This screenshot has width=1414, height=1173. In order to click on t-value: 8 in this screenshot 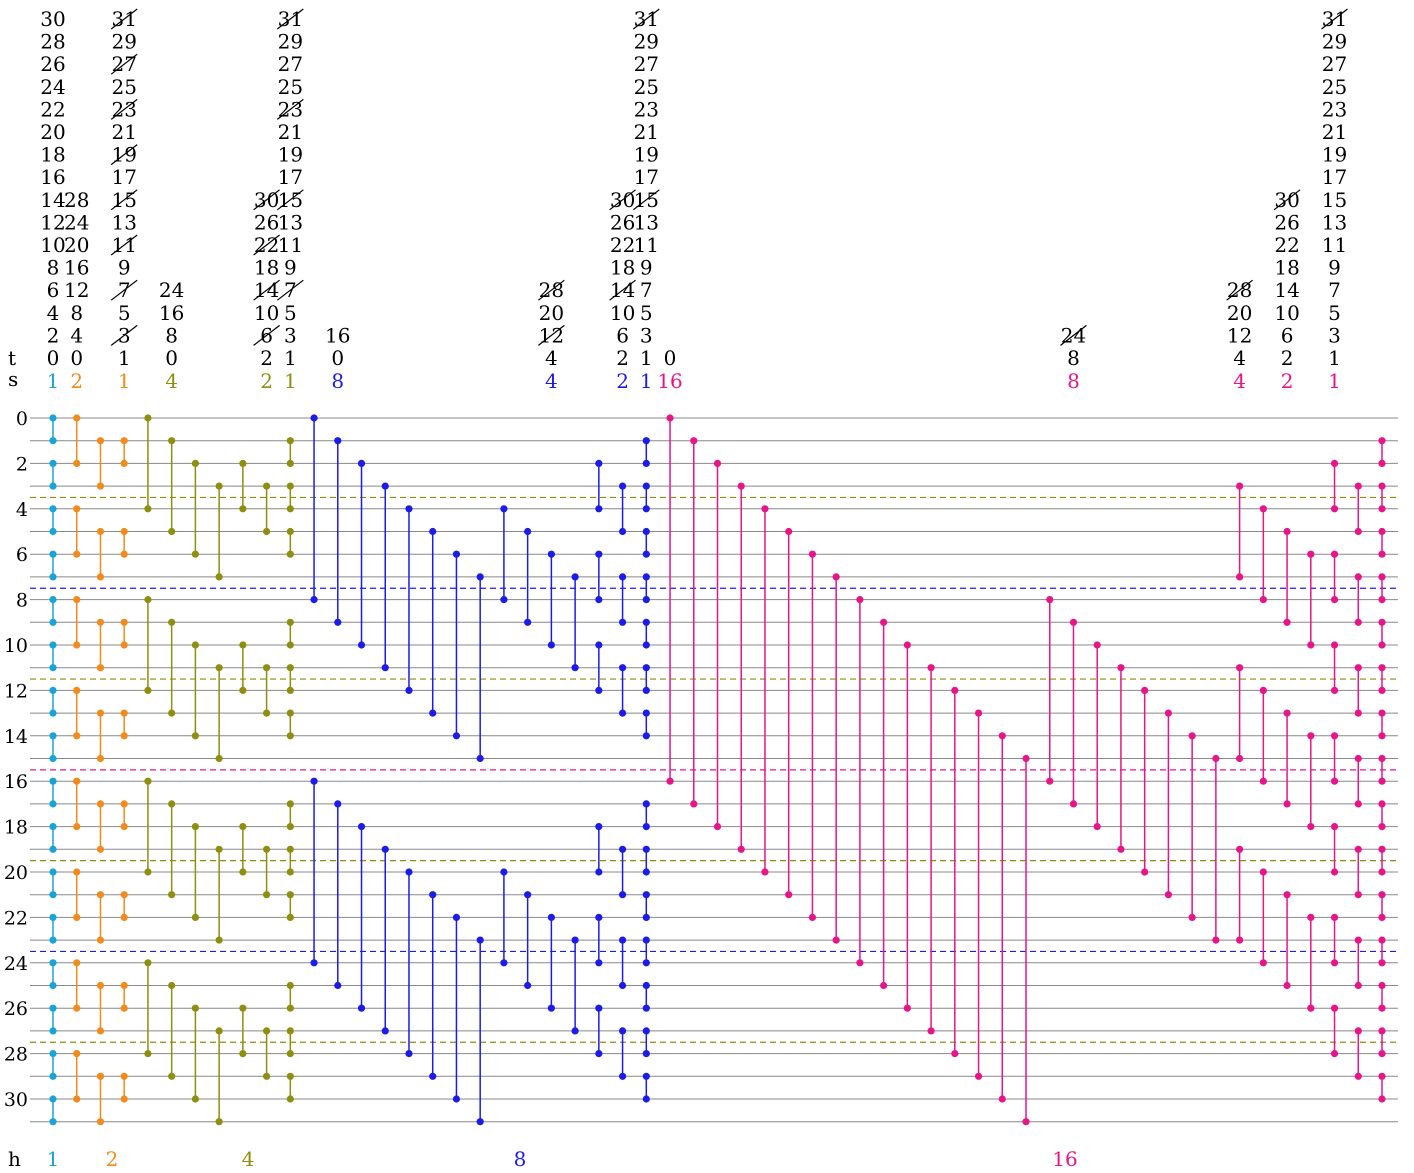, I will do `click(76, 313)`.